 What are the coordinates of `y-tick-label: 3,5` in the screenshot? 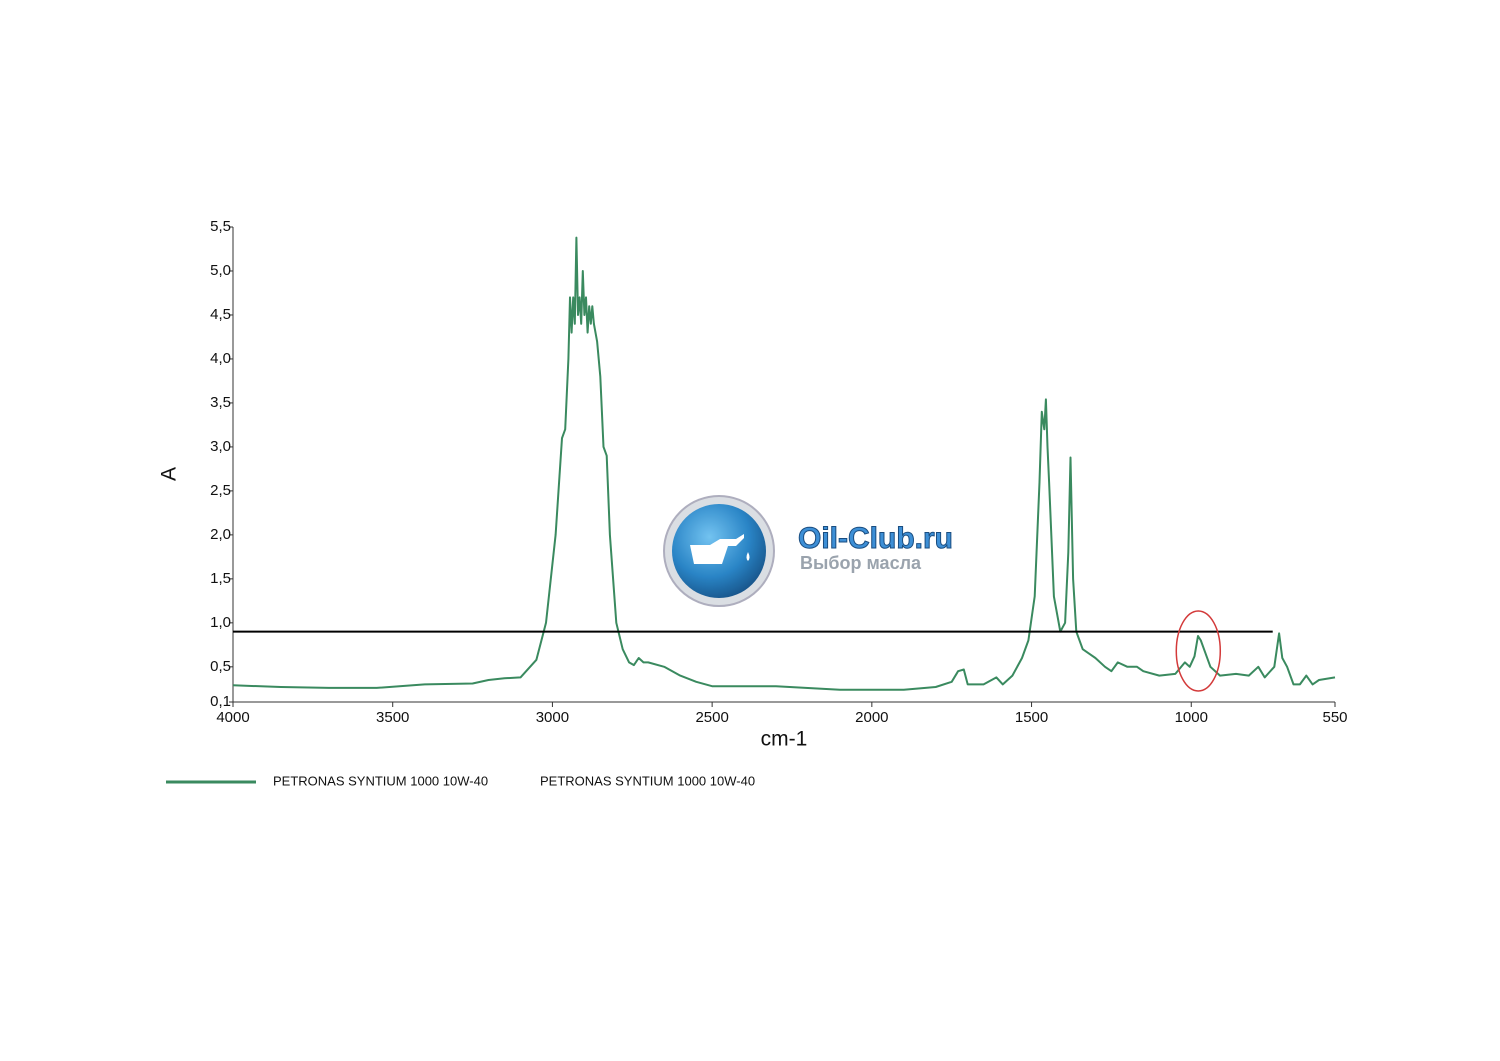 It's located at (220, 402).